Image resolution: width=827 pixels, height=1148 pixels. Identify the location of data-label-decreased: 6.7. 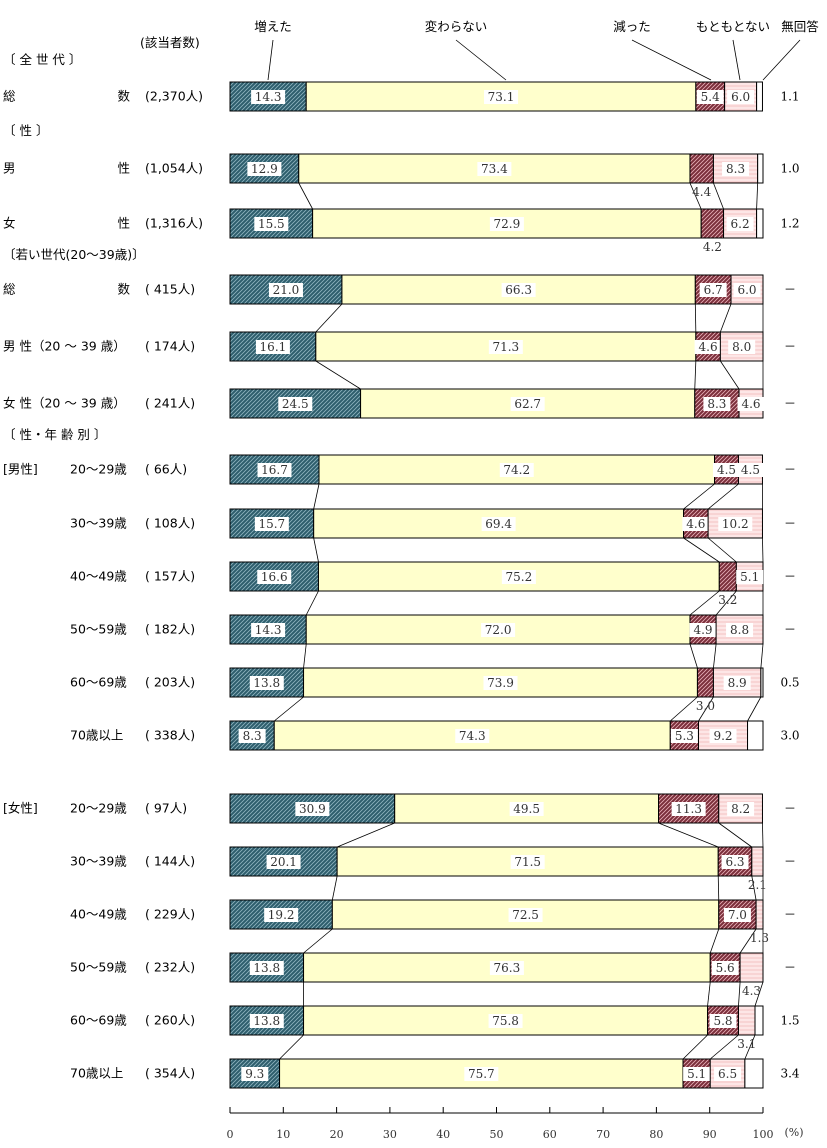
(713, 290).